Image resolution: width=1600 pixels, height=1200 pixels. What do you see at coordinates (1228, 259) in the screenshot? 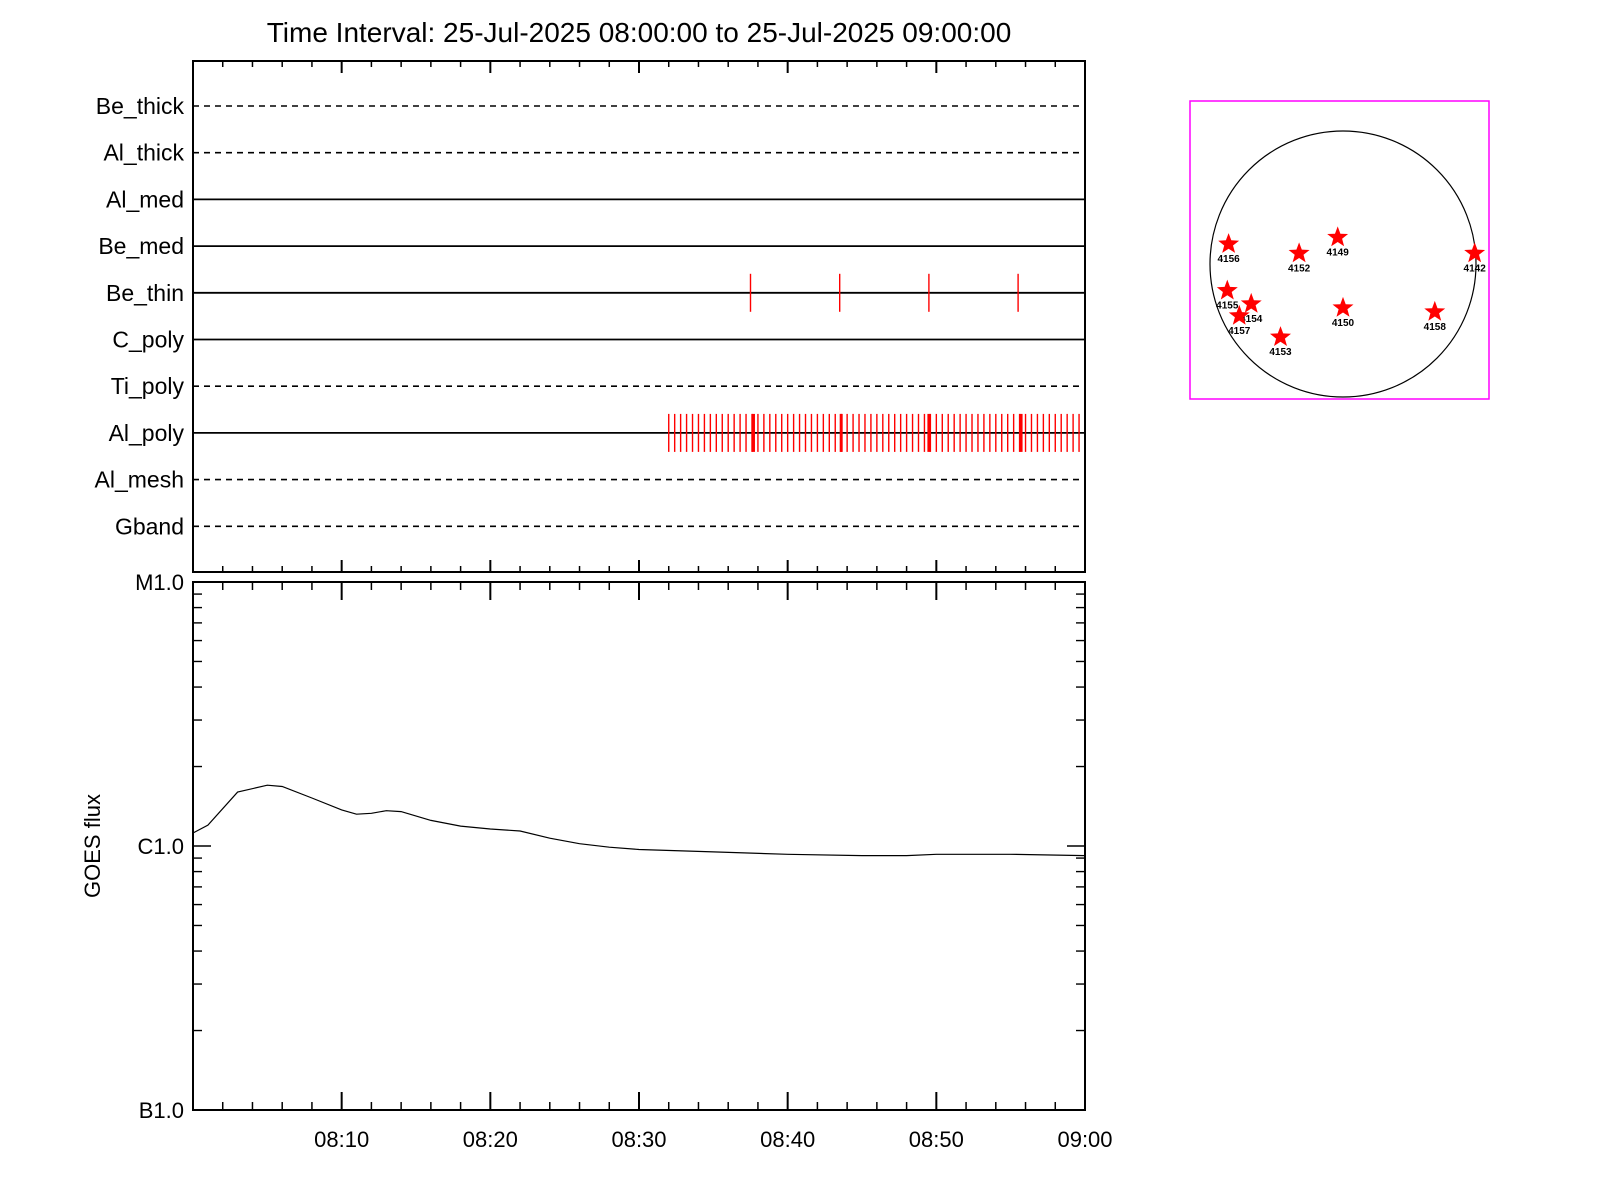
I see `active-region-label: 4156` at bounding box center [1228, 259].